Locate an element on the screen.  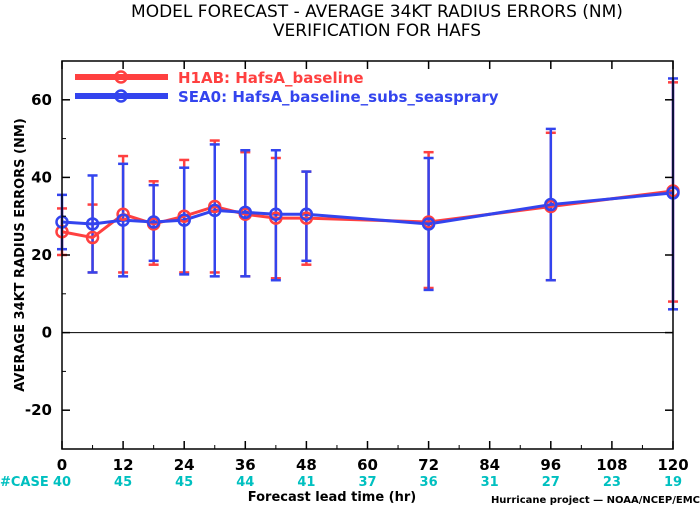
legend-item-0: H1AB: HafsA_baseline is located at coordinates (219, 78).